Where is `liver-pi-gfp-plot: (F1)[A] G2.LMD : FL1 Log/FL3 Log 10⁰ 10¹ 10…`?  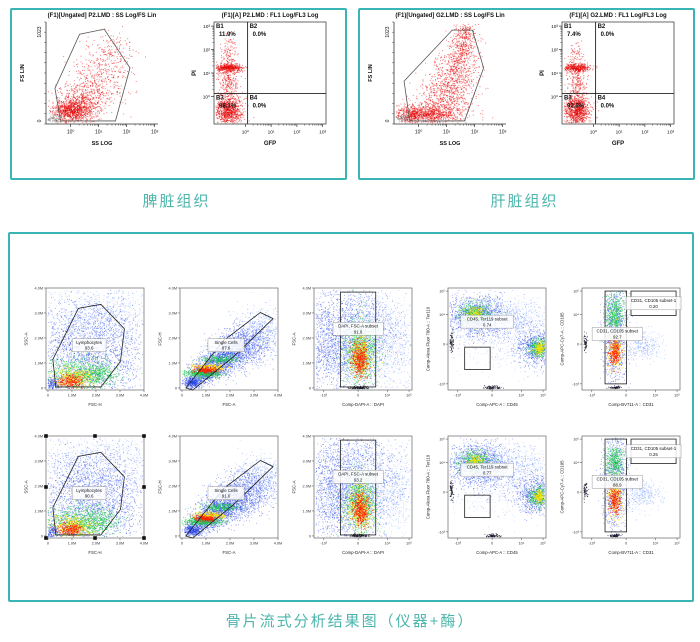
liver-pi-gfp-plot: (F1)[A] G2.LMD : FL1 Log/FL3 Log 10⁰ 10¹ 10… is located at coordinates (608, 85).